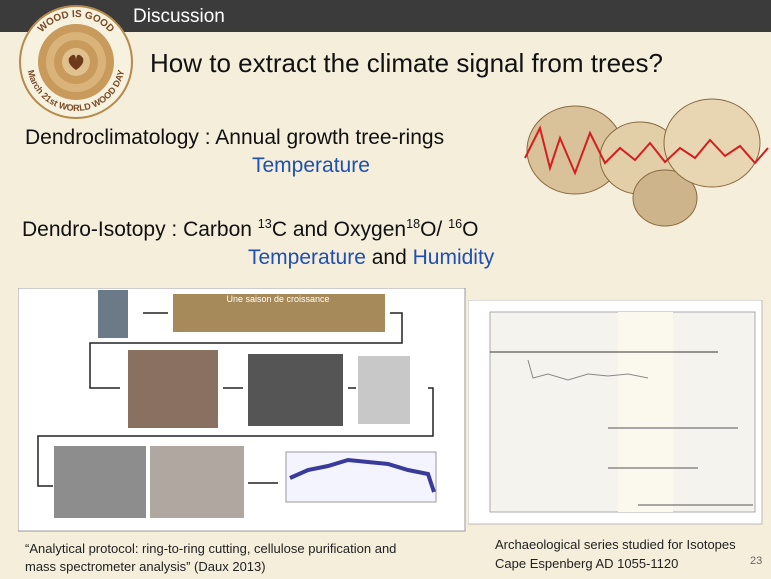 Image resolution: width=771 pixels, height=579 pixels. I want to click on sup: 16, so click(455, 224).